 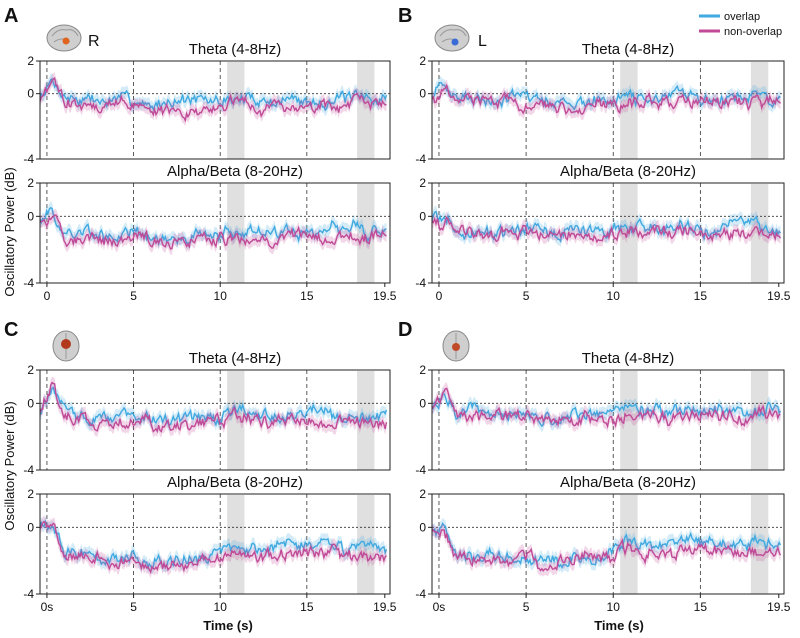 What do you see at coordinates (740, 24) in the screenshot?
I see `legend: overlap non-overlap` at bounding box center [740, 24].